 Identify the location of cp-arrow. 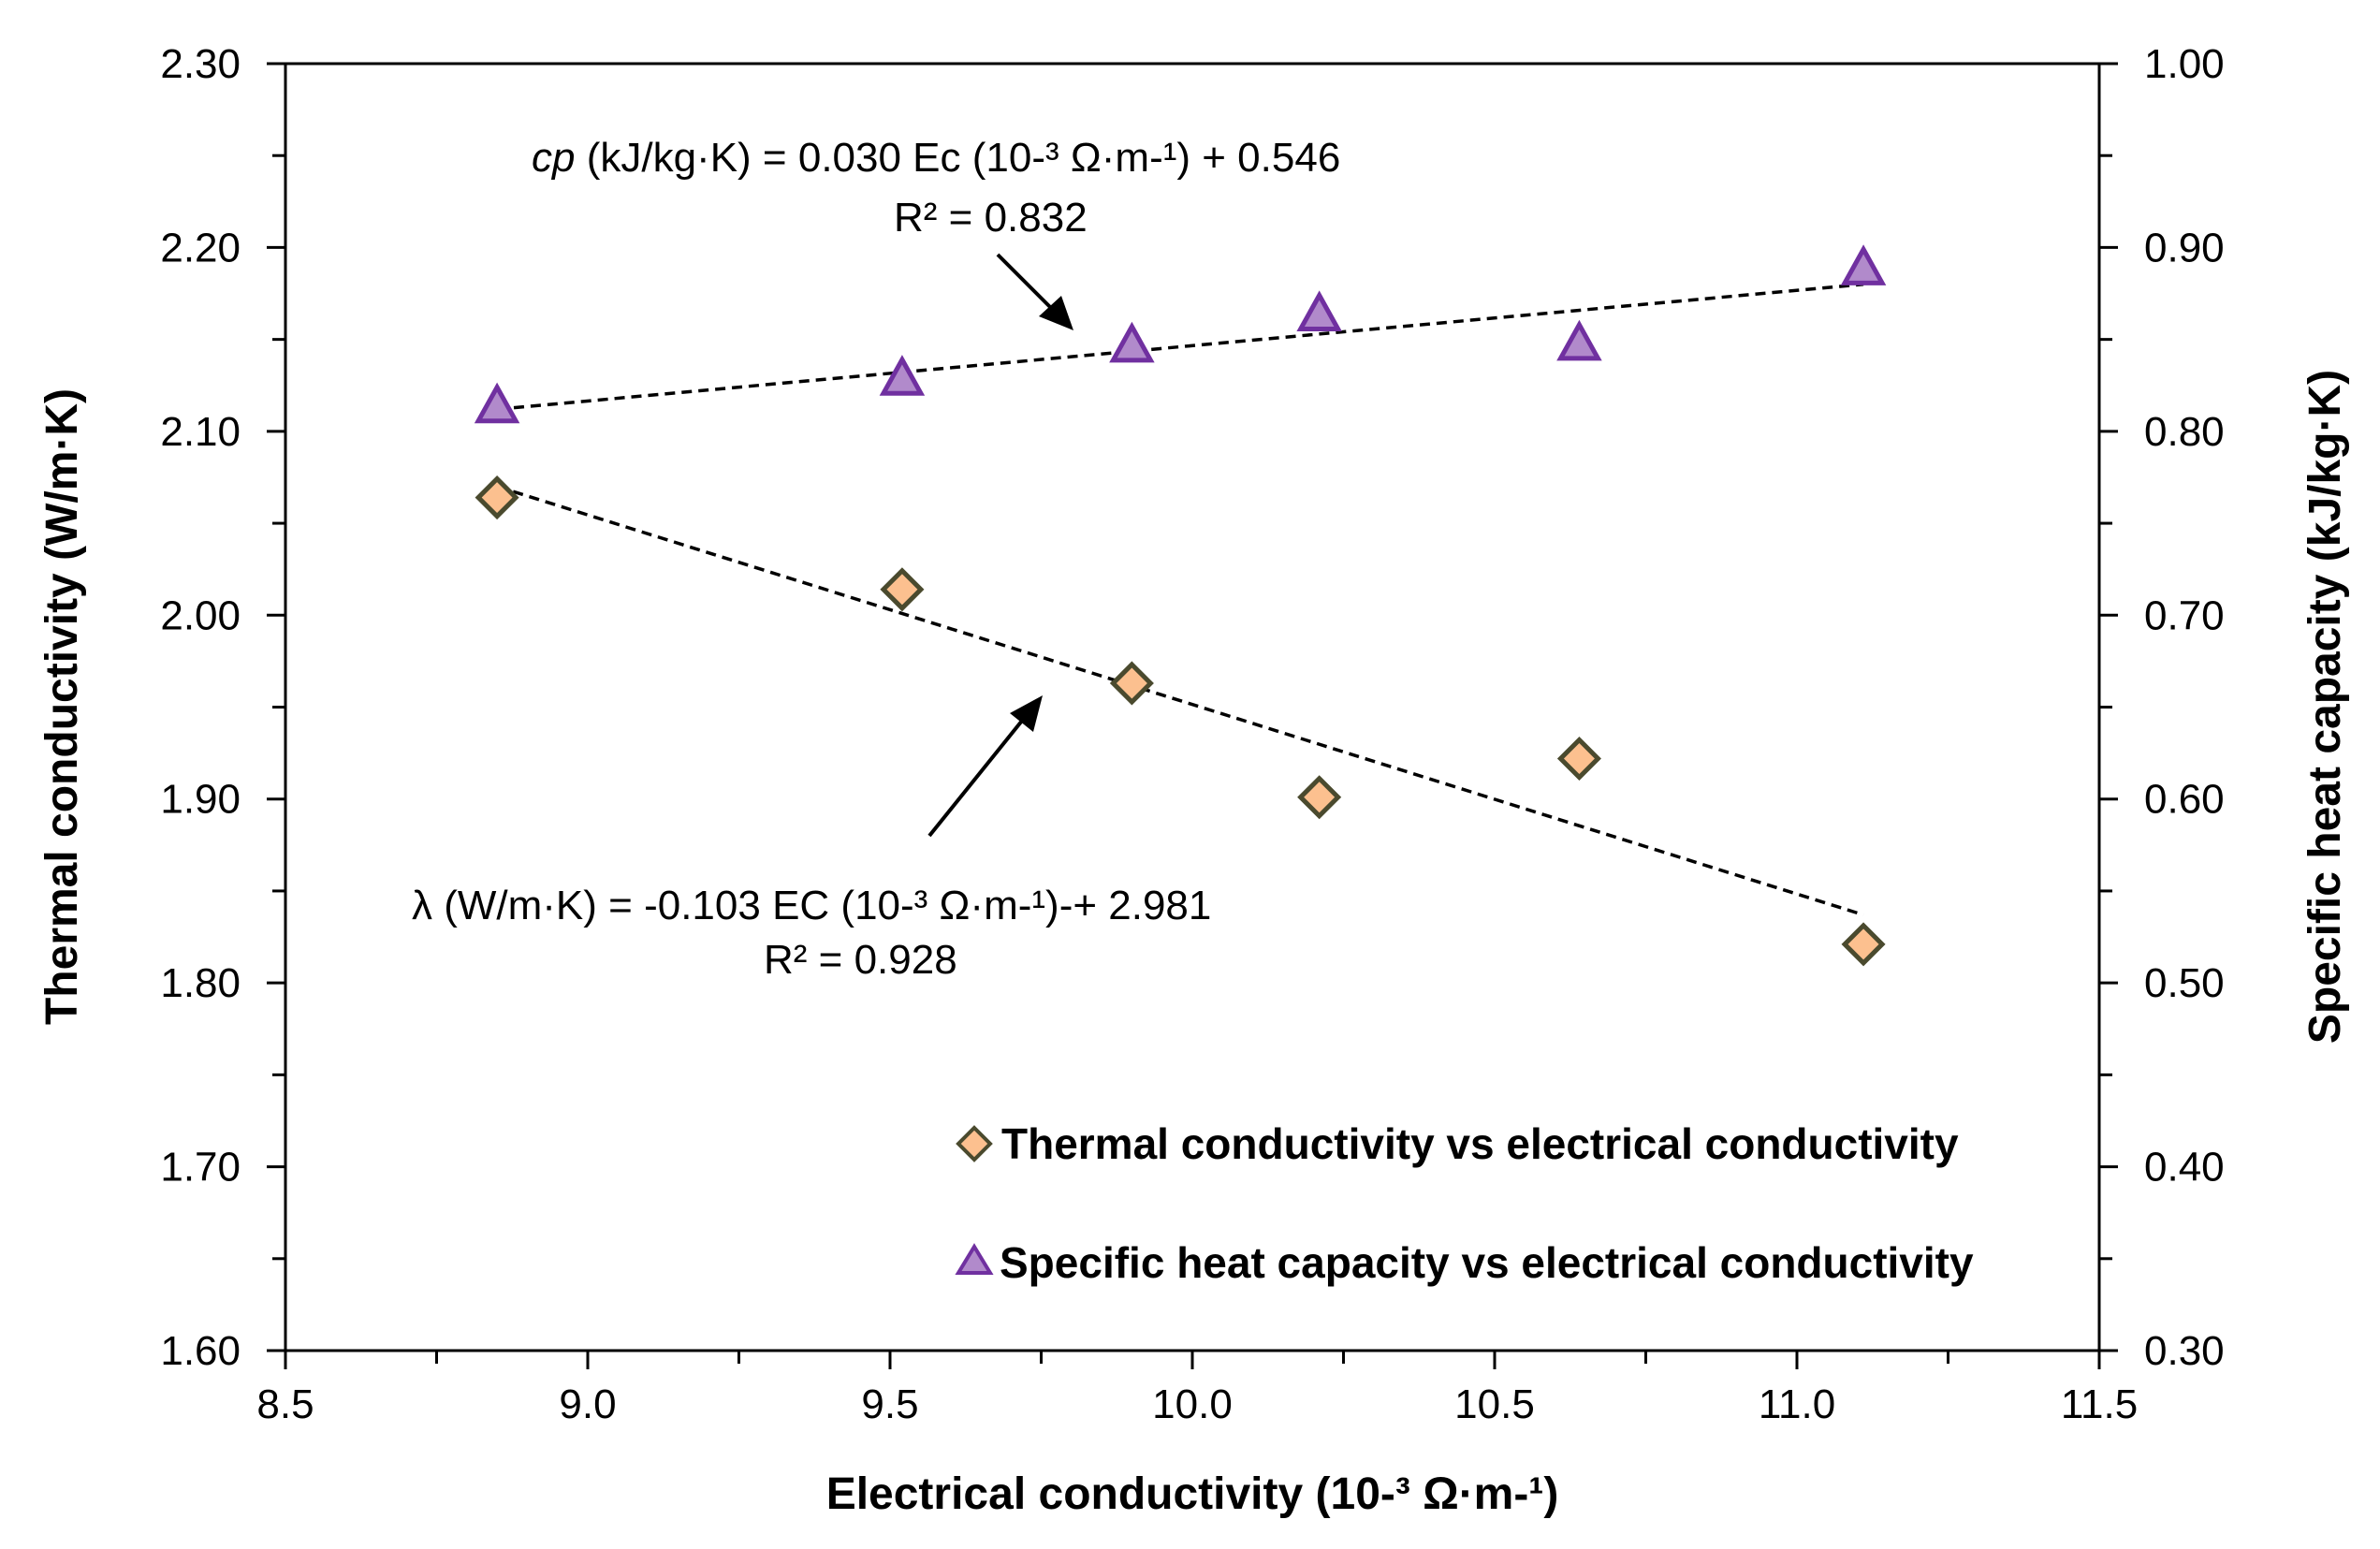
(1034, 291).